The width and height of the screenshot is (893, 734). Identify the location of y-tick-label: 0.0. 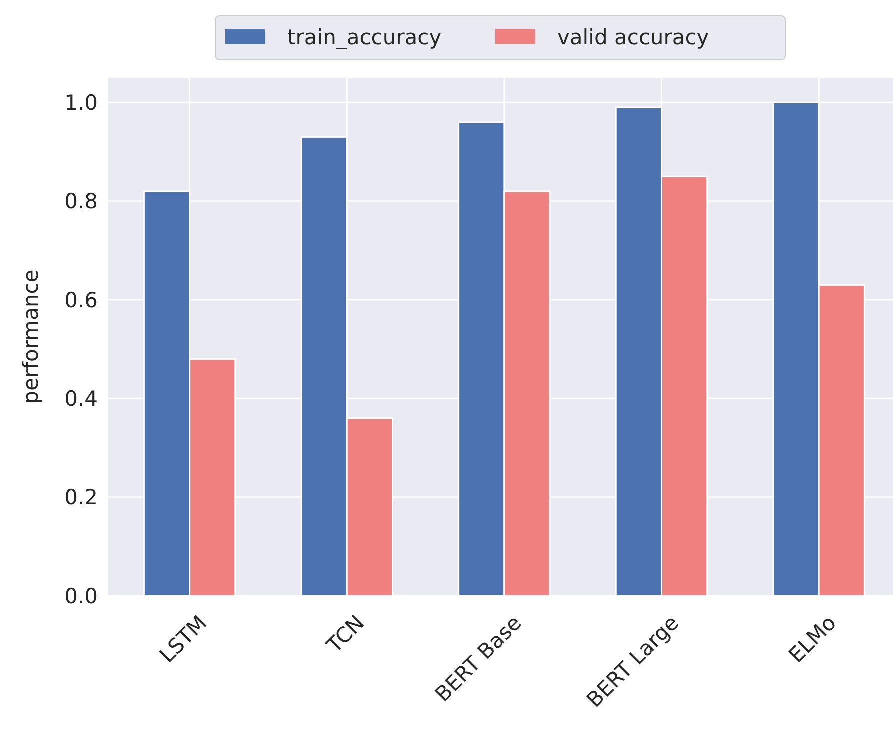
(81, 596).